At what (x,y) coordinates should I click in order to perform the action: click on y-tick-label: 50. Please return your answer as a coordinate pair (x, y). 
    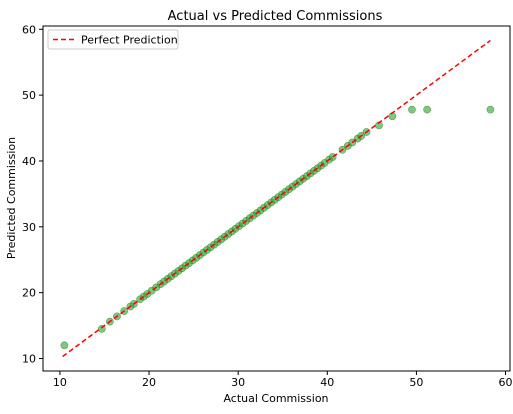
    Looking at the image, I should click on (29, 95).